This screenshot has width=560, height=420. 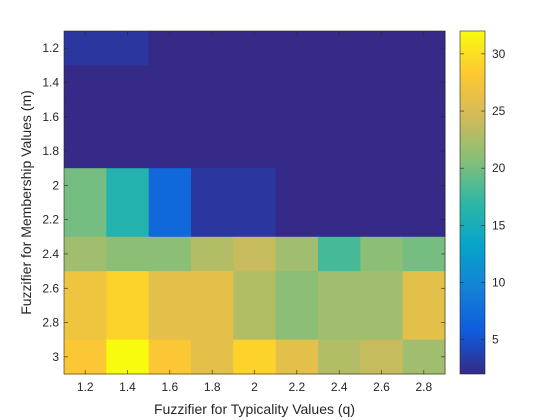 What do you see at coordinates (50, 151) in the screenshot?
I see `y-tick-label: 1.8` at bounding box center [50, 151].